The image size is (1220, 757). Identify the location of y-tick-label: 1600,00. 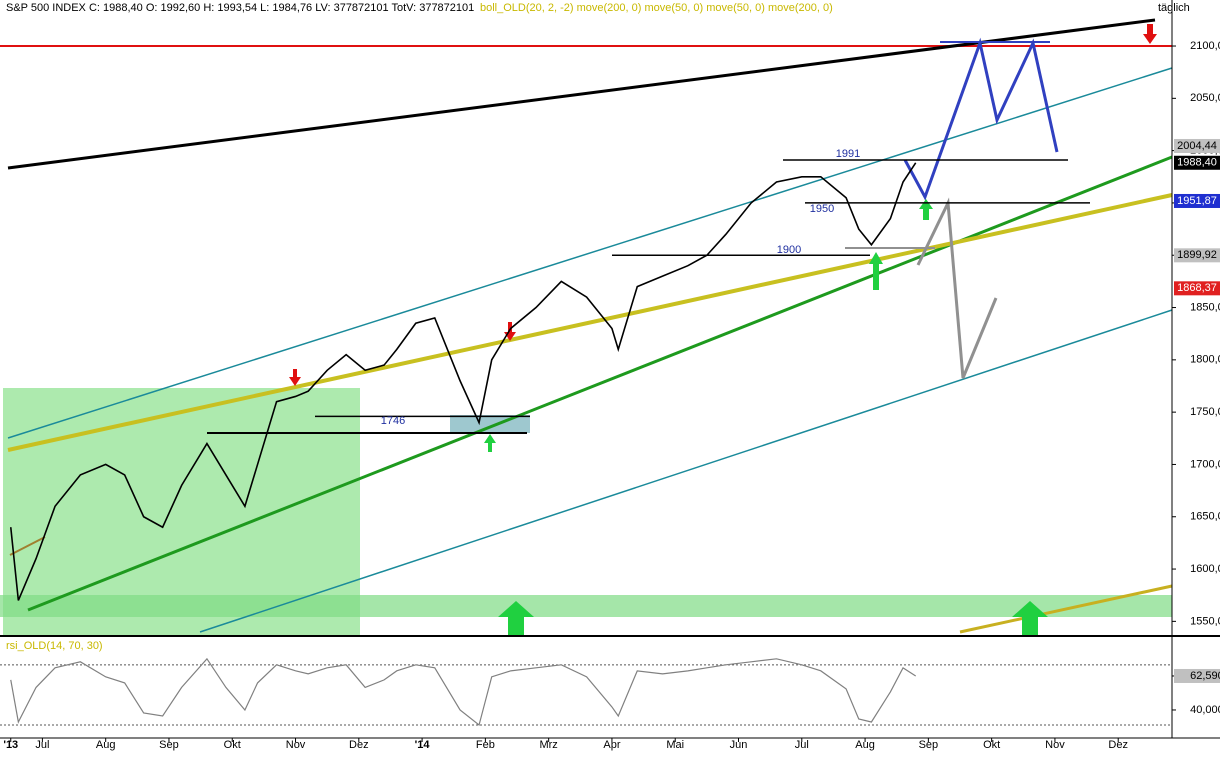
(1205, 569).